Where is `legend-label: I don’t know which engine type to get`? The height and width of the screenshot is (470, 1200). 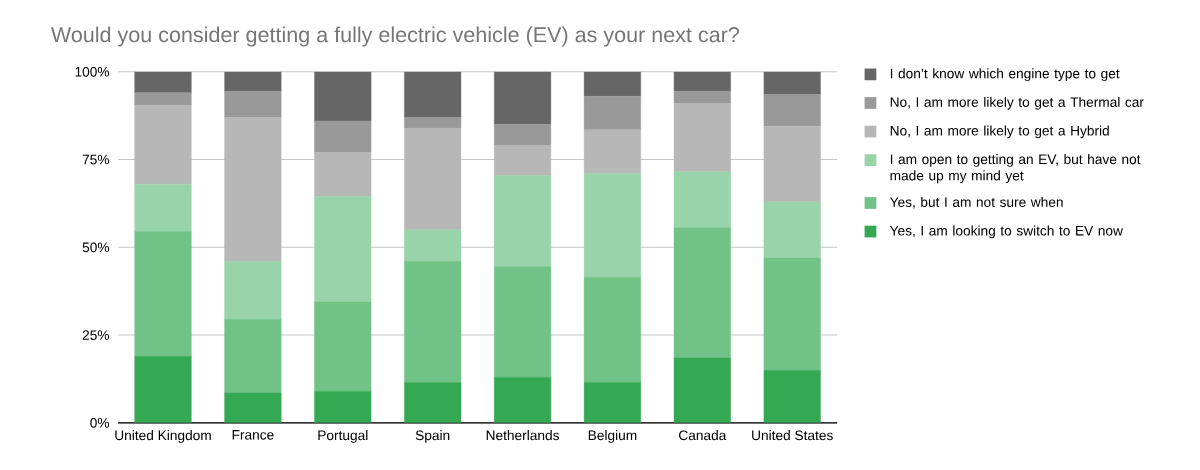 legend-label: I don’t know which engine type to get is located at coordinates (1005, 75).